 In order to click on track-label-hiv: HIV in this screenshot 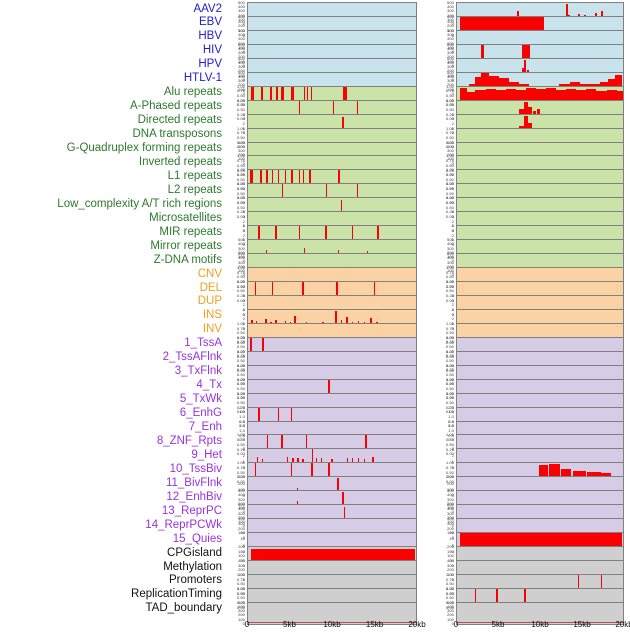, I will do `click(212, 50)`.